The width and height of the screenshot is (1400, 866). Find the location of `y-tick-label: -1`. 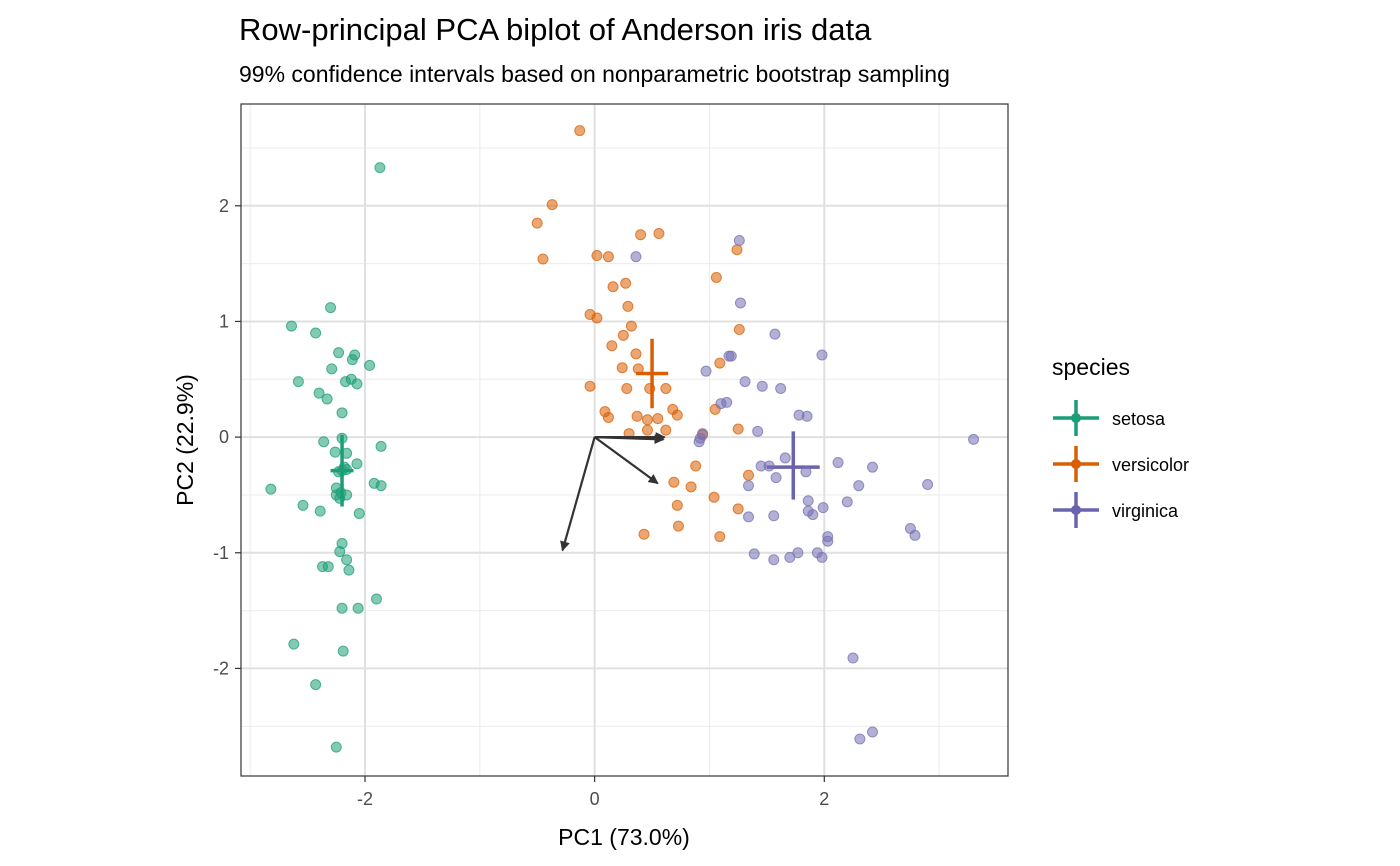

y-tick-label: -1 is located at coordinates (221, 553).